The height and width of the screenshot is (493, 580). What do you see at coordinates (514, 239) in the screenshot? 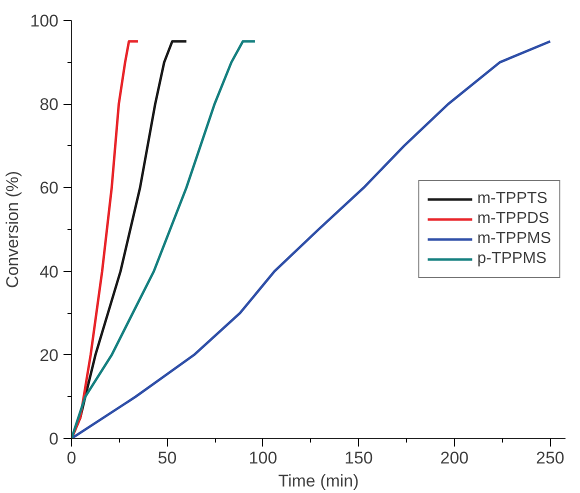
I see `legend-label: m-TPPMS` at bounding box center [514, 239].